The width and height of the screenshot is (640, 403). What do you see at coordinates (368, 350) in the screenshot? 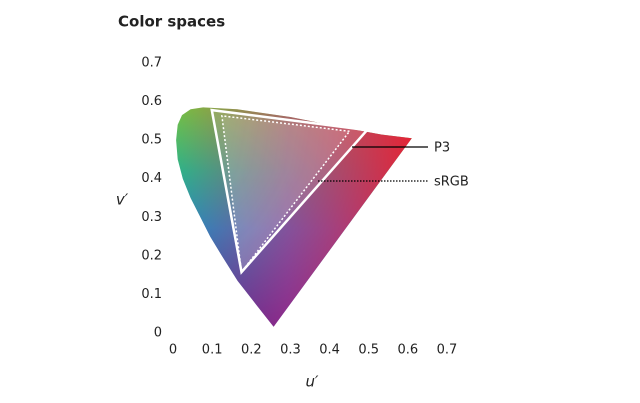
I see `x-tick-label: 0.5` at bounding box center [368, 350].